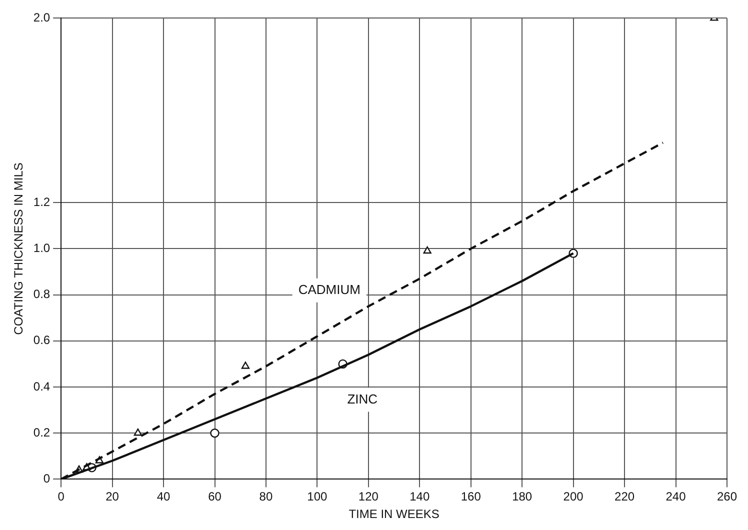 This screenshot has height=530, width=748. I want to click on y-tick-label: 0, so click(46, 479).